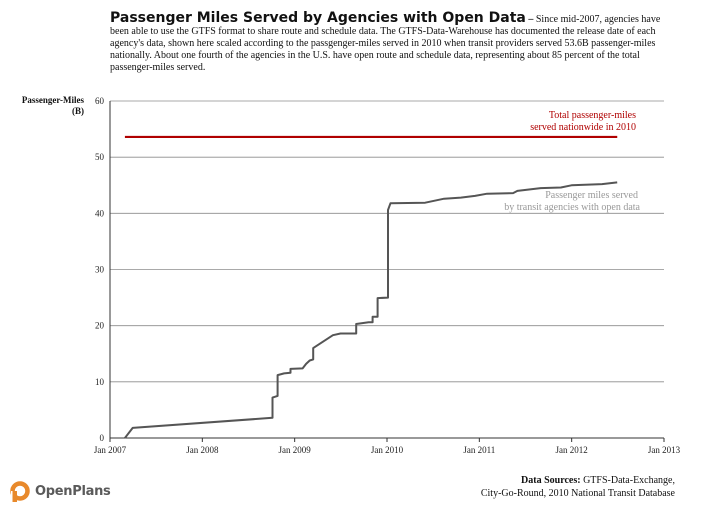  What do you see at coordinates (592, 115) in the screenshot?
I see `reference-line-label-line1: Total passenger-miles` at bounding box center [592, 115].